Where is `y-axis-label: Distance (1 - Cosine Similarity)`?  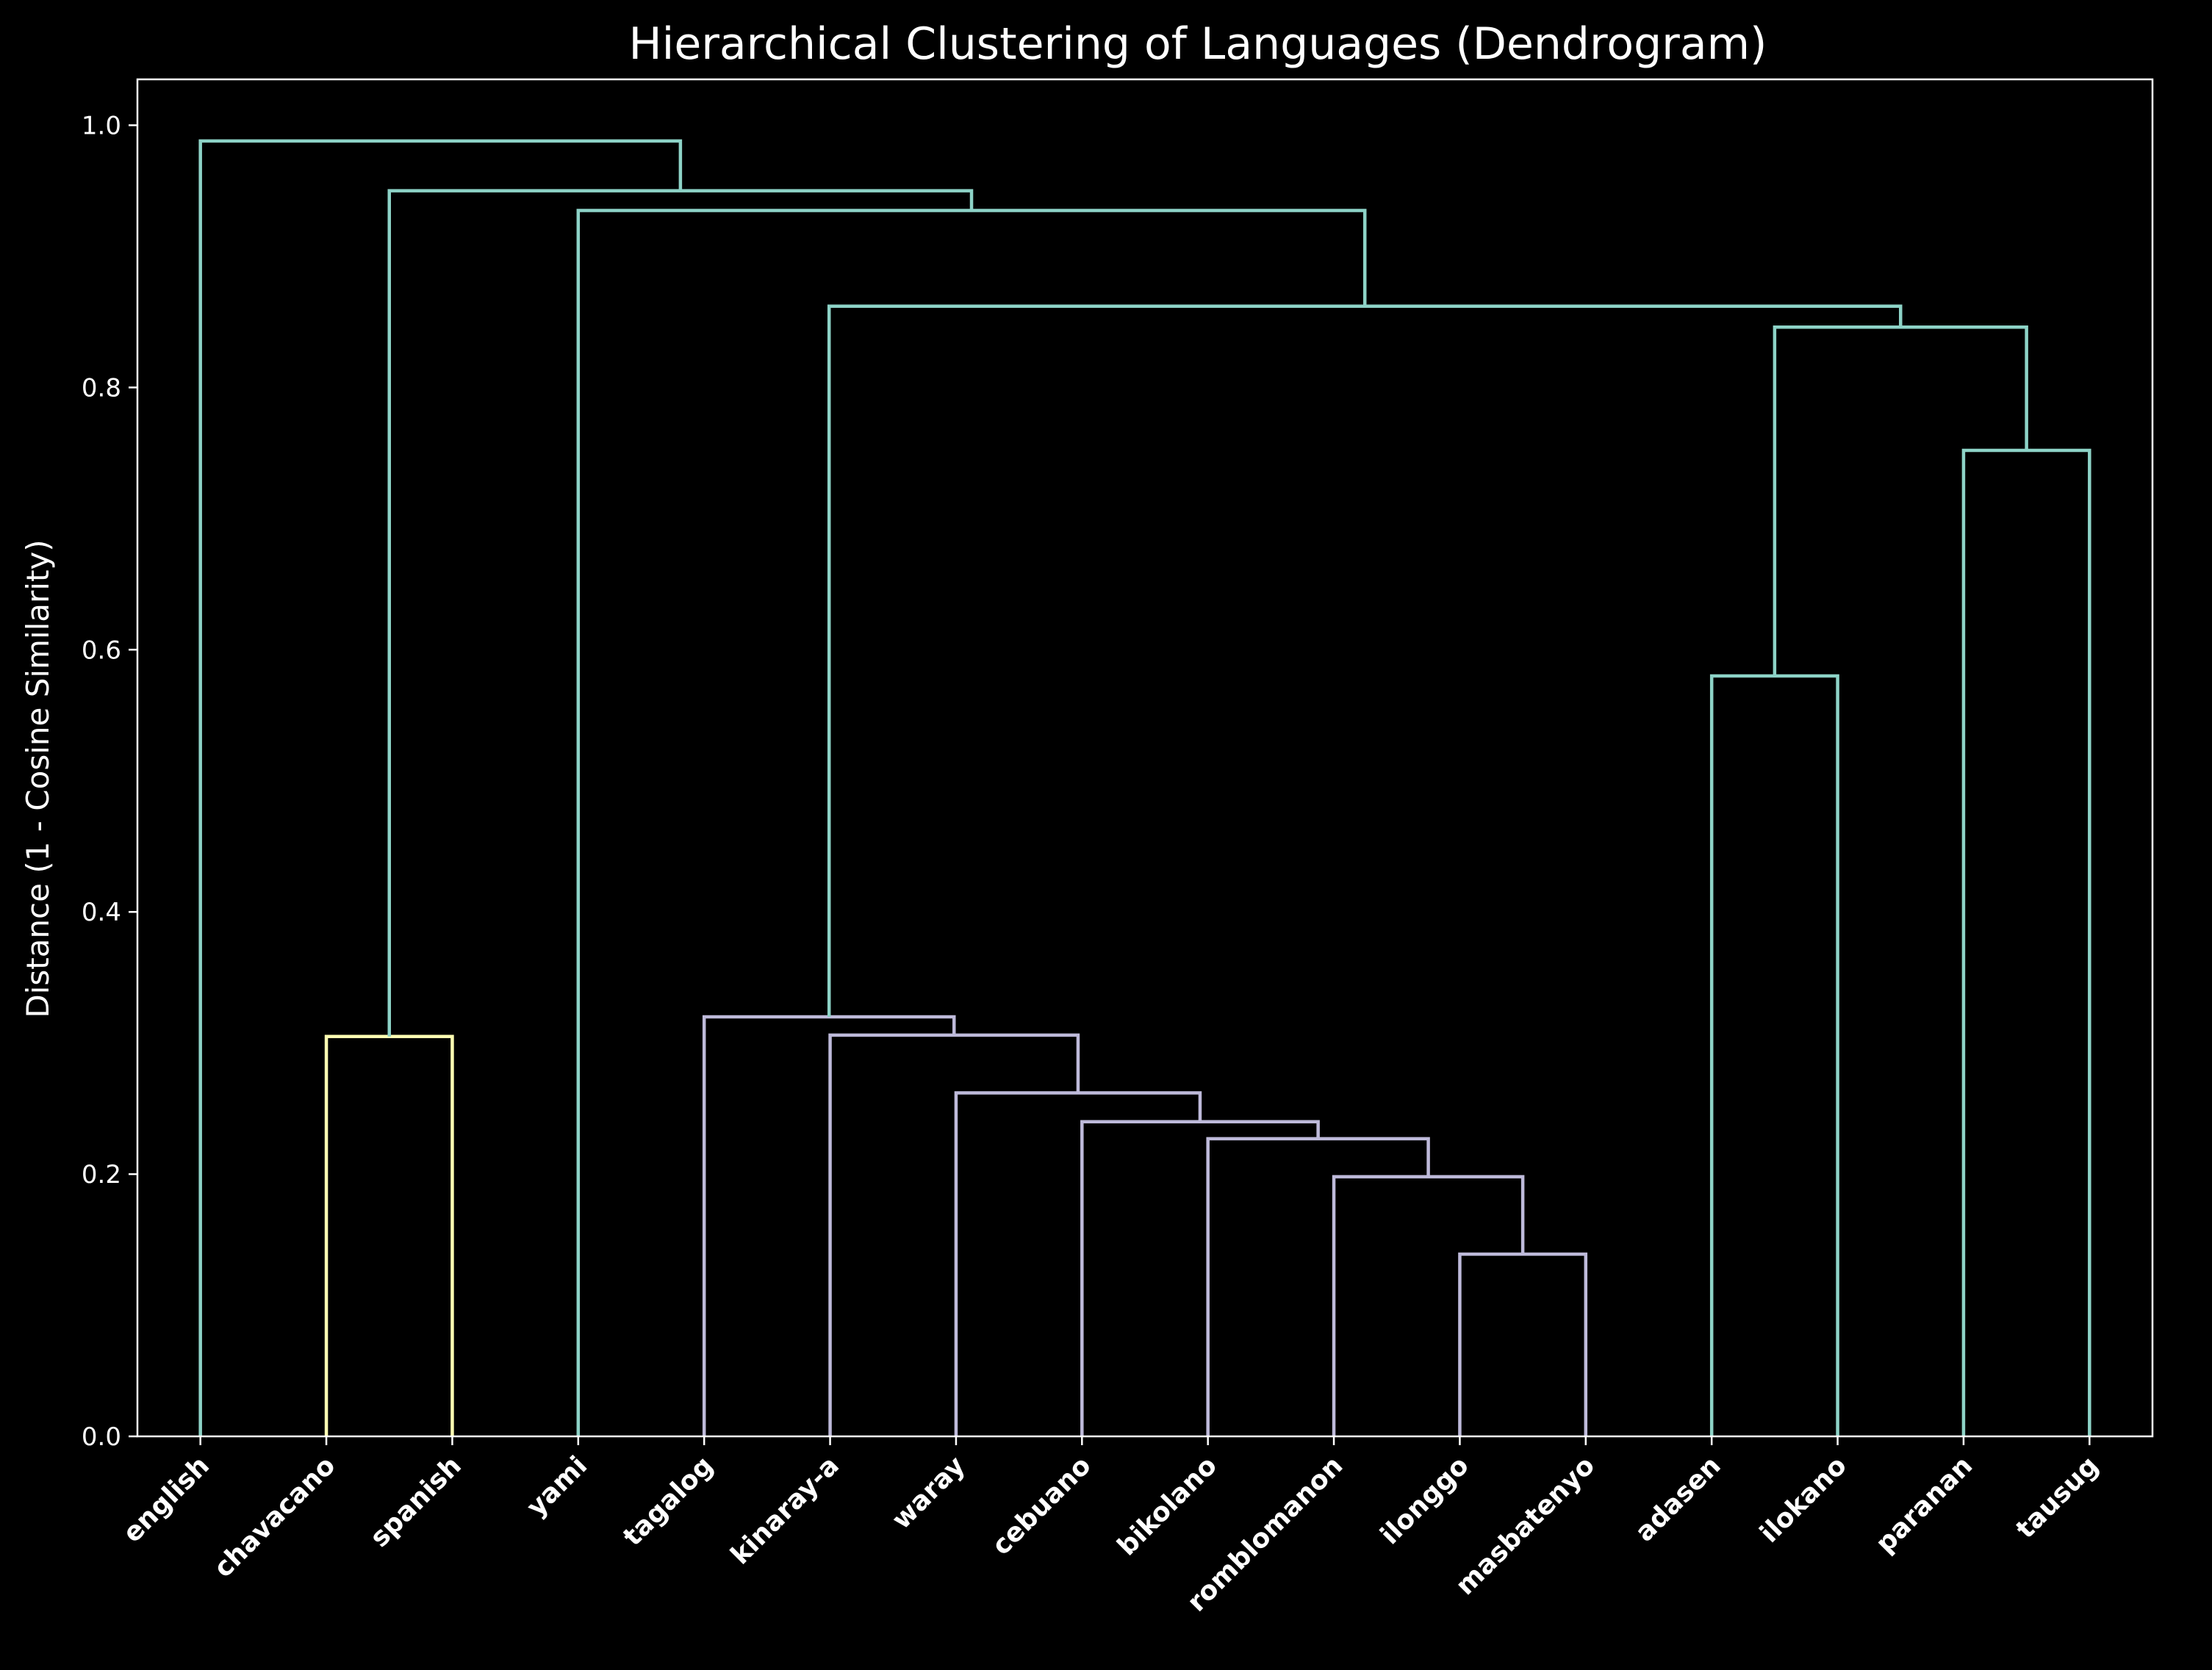 y-axis-label: Distance (1 - Cosine Similarity) is located at coordinates (38, 779).